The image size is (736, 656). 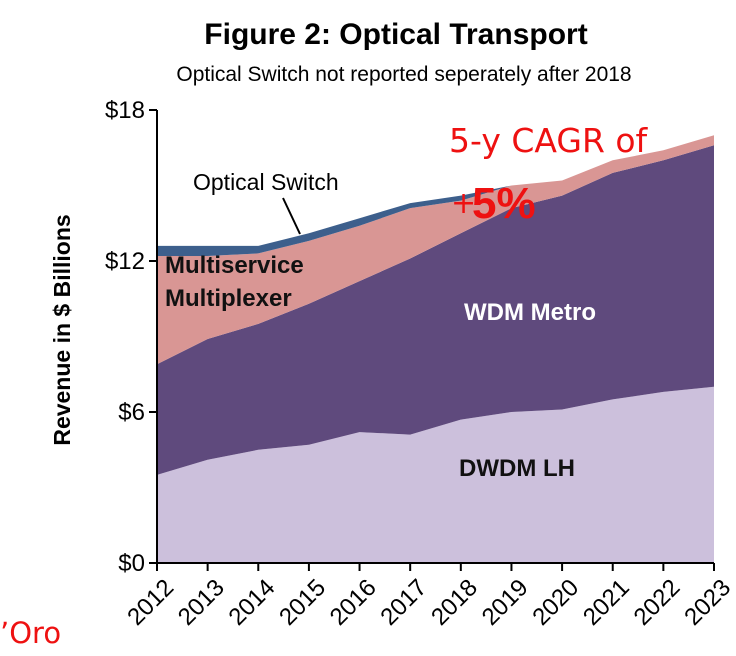 What do you see at coordinates (530, 312) in the screenshot?
I see `wdm-metro-label: WDM Metro` at bounding box center [530, 312].